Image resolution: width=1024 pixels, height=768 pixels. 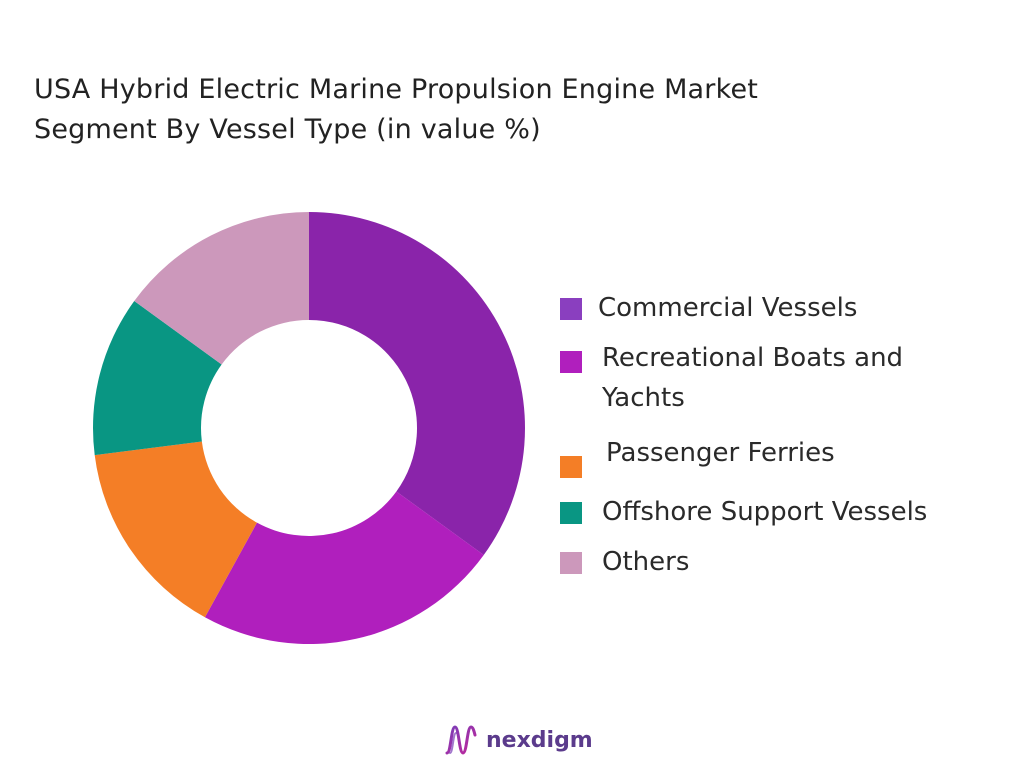 What do you see at coordinates (344, 567) in the screenshot?
I see `donut-slice-recreational-boats-and-yachts` at bounding box center [344, 567].